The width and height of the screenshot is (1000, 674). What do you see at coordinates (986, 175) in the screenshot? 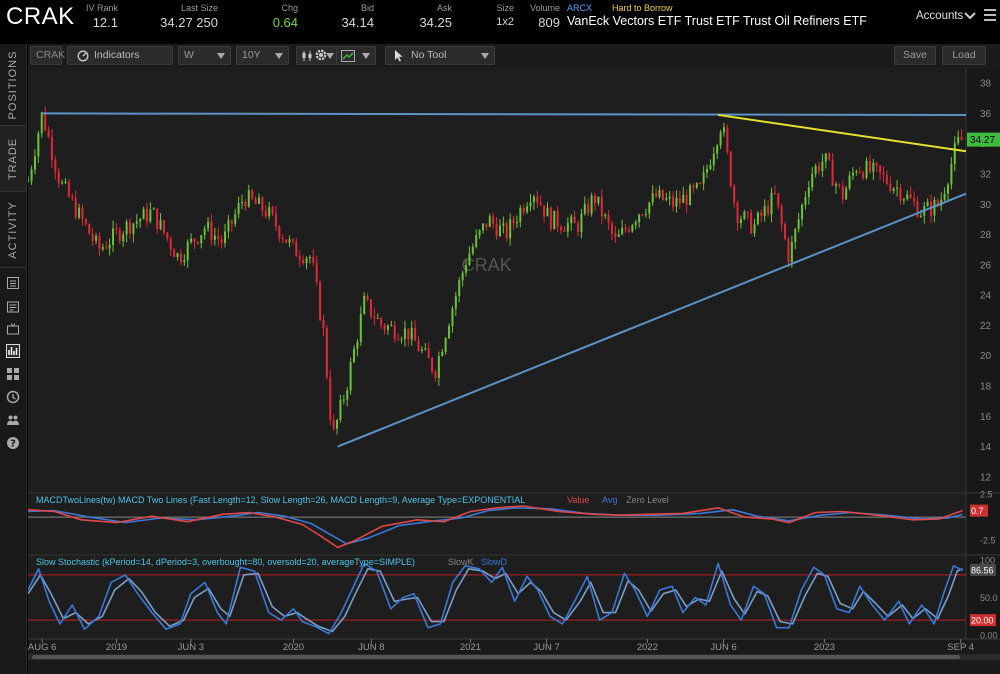
I see `price-tick-label: 32` at bounding box center [986, 175].